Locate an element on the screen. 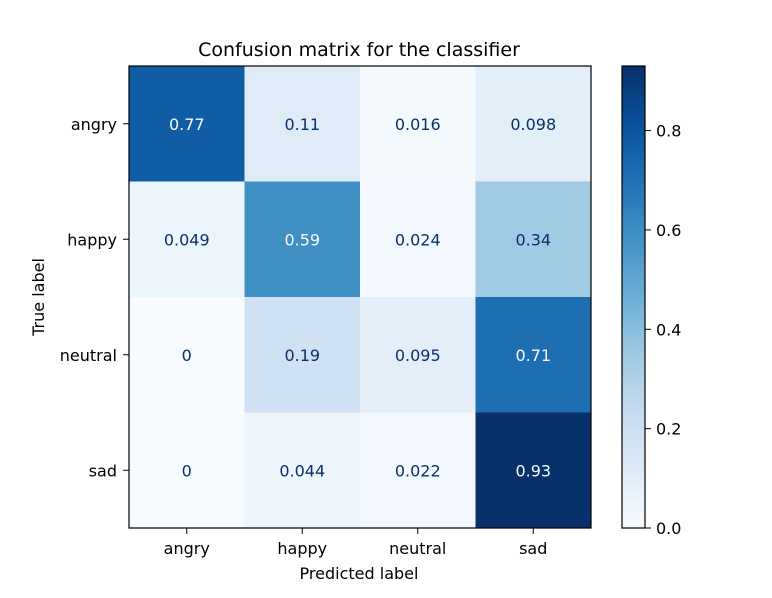 The height and width of the screenshot is (598, 772). x-axis-label: Predicted label is located at coordinates (359, 573).